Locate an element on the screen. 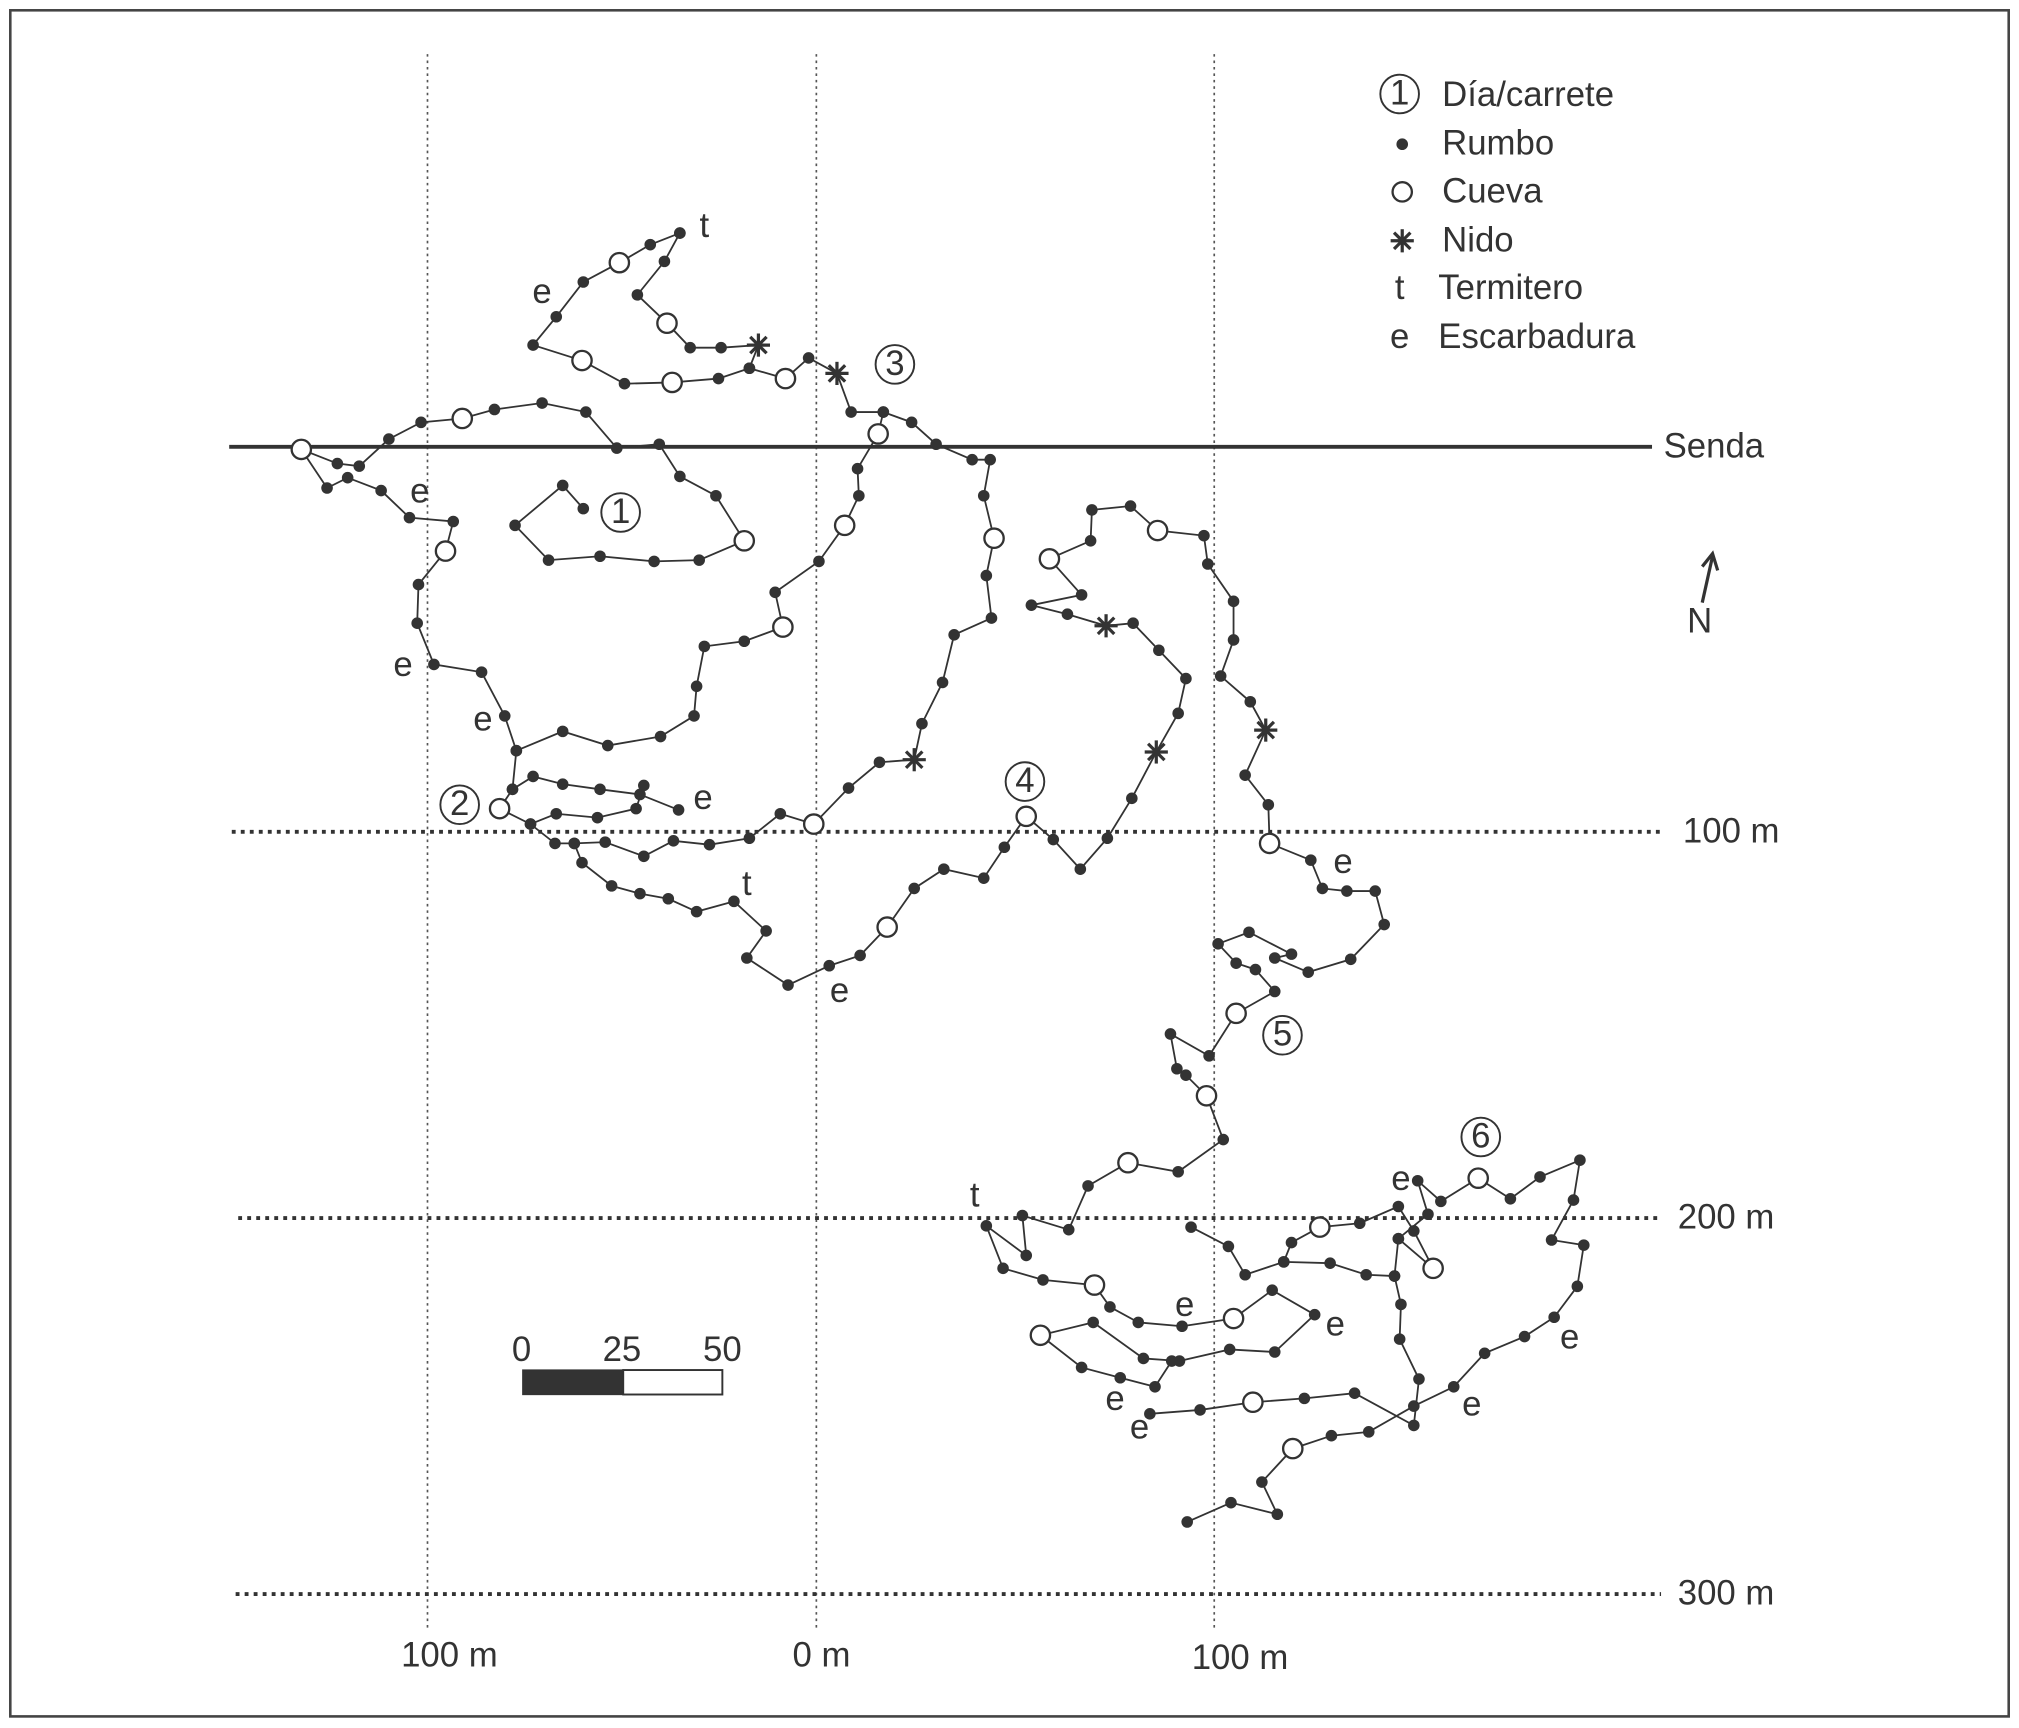 This screenshot has width=2019, height=1728. track-label: t is located at coordinates (975, 1196).